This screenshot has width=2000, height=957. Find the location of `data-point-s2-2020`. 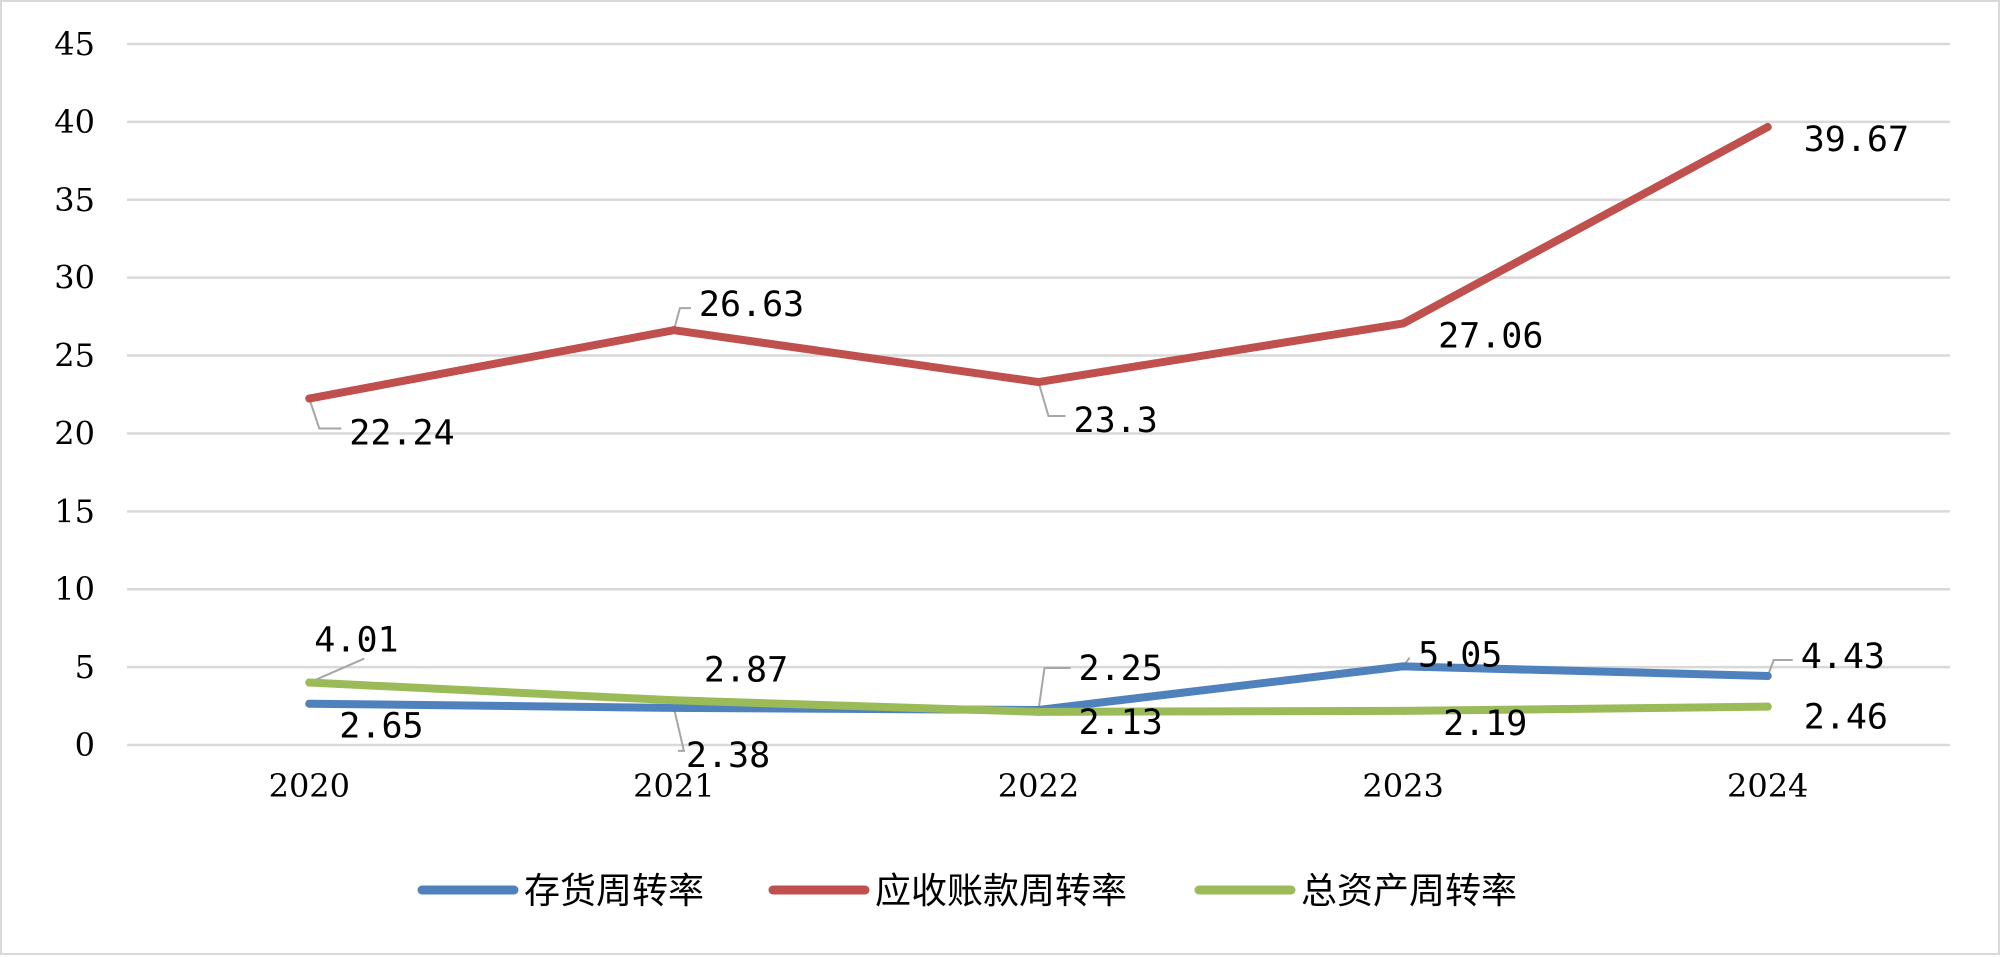

data-point-s2-2020 is located at coordinates (309, 682).